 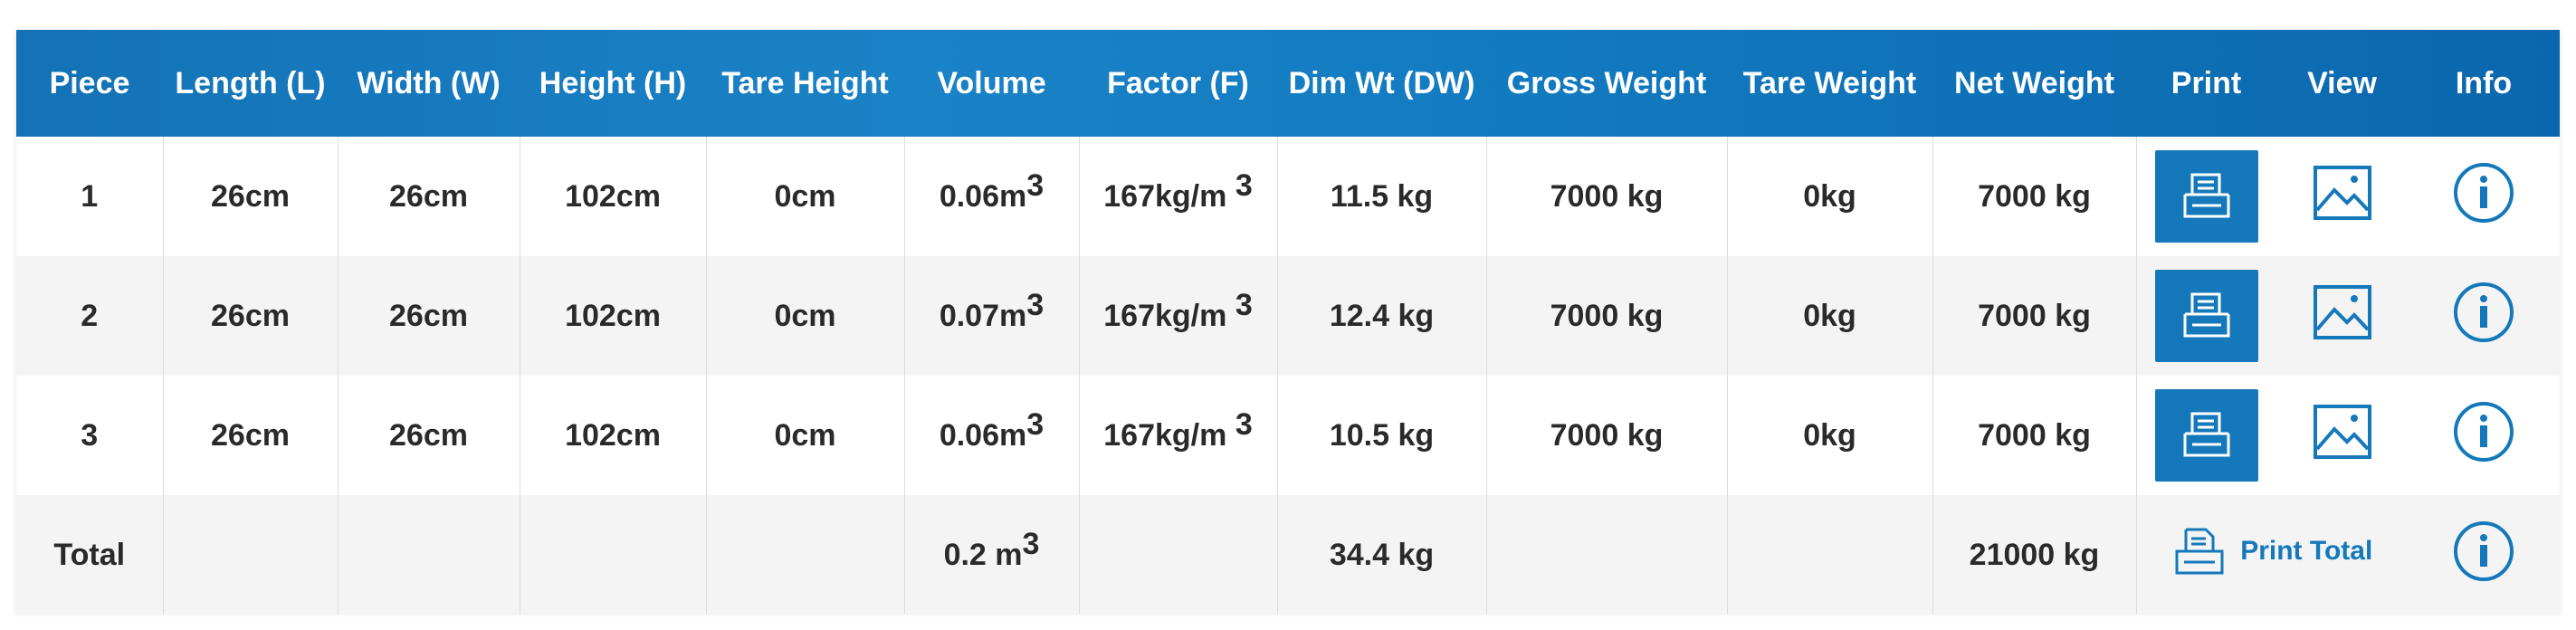 What do you see at coordinates (90, 316) in the screenshot?
I see `cell-piece: 2` at bounding box center [90, 316].